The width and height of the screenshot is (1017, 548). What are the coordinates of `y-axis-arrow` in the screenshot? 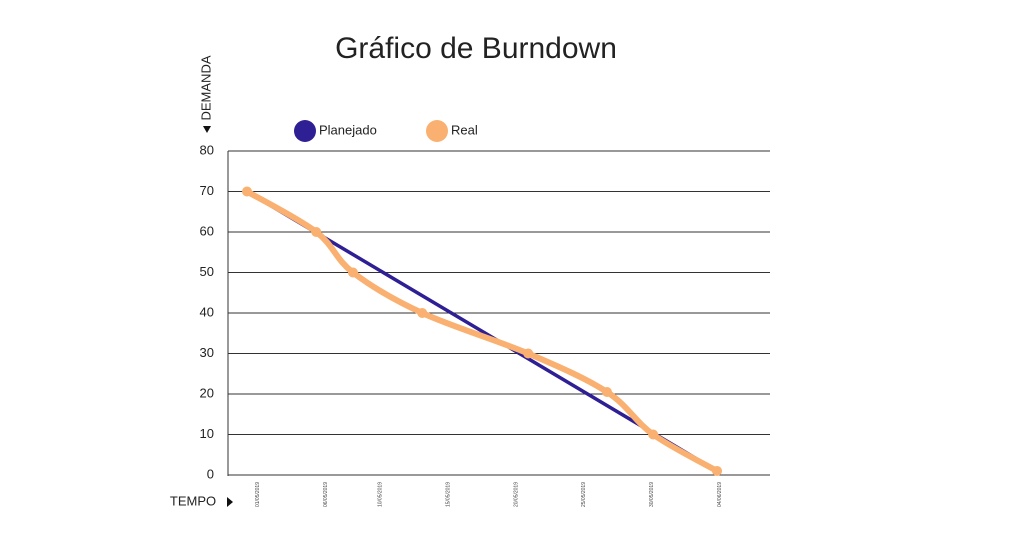 It's located at (207, 129).